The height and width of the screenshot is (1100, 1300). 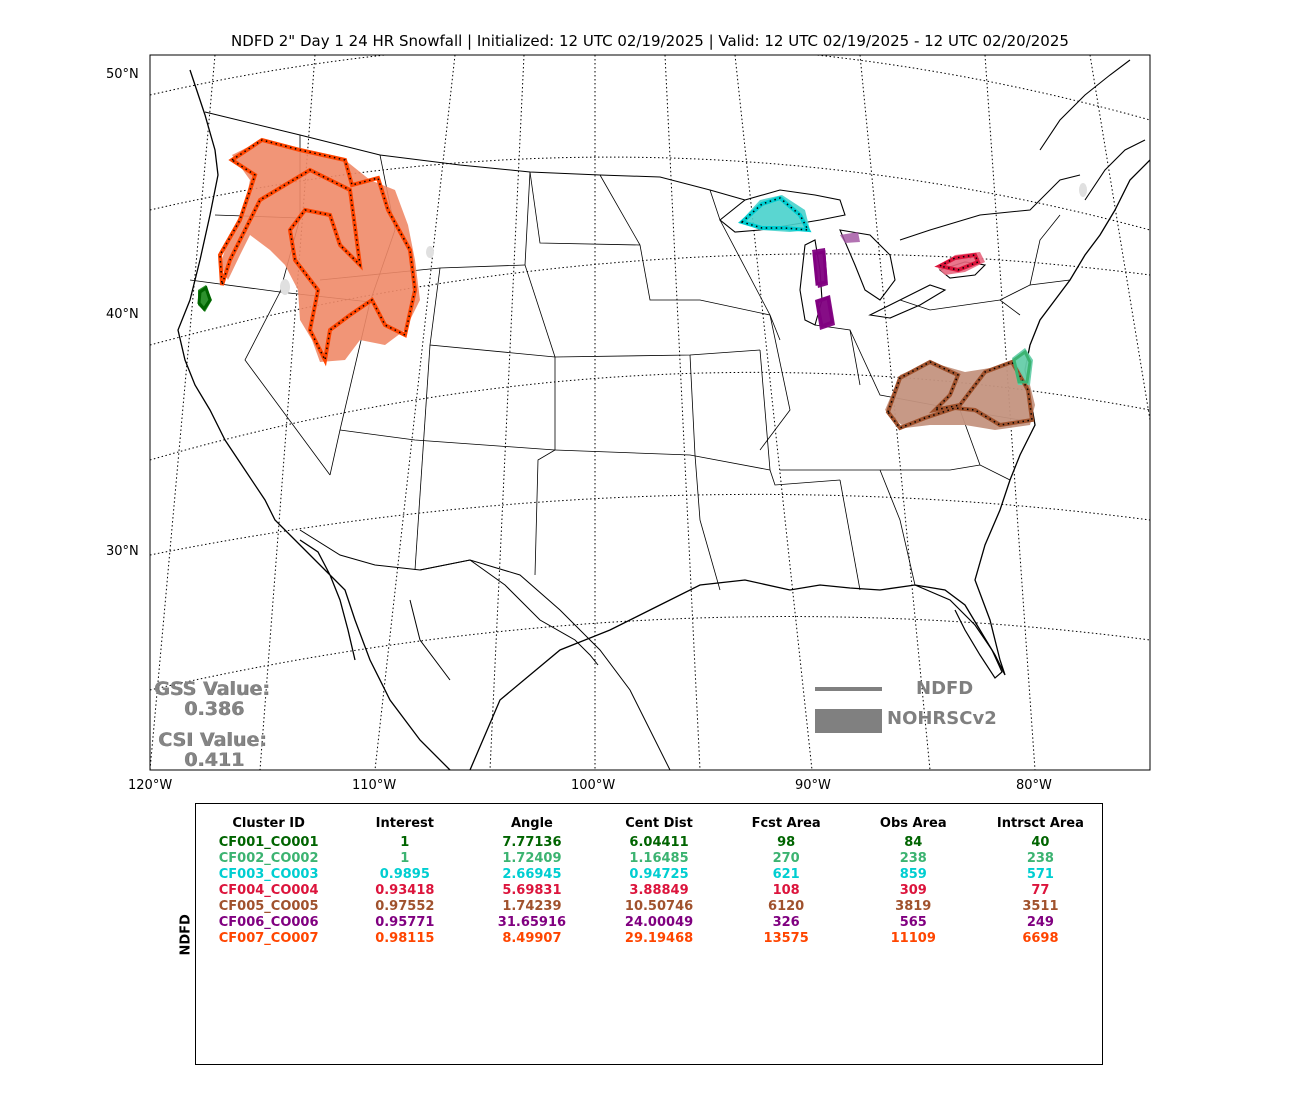 What do you see at coordinates (532, 938) in the screenshot?
I see `cell-angle: 8.49907` at bounding box center [532, 938].